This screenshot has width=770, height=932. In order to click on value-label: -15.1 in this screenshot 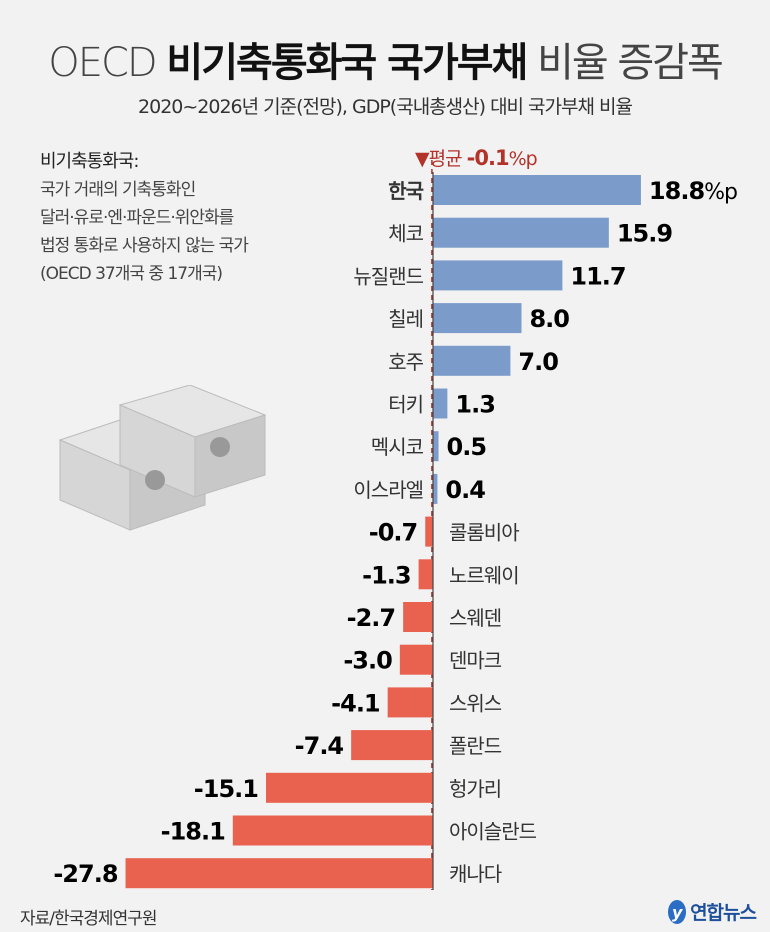, I will do `click(226, 789)`.